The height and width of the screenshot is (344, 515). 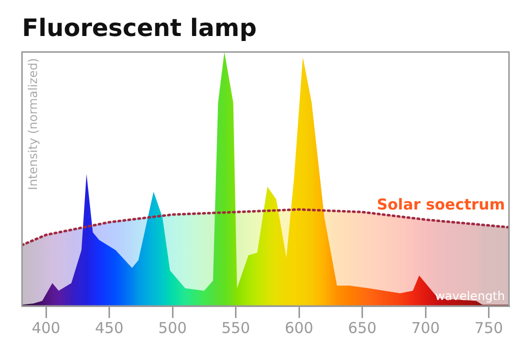 I want to click on x-axis-title: wavelength, so click(x=470, y=296).